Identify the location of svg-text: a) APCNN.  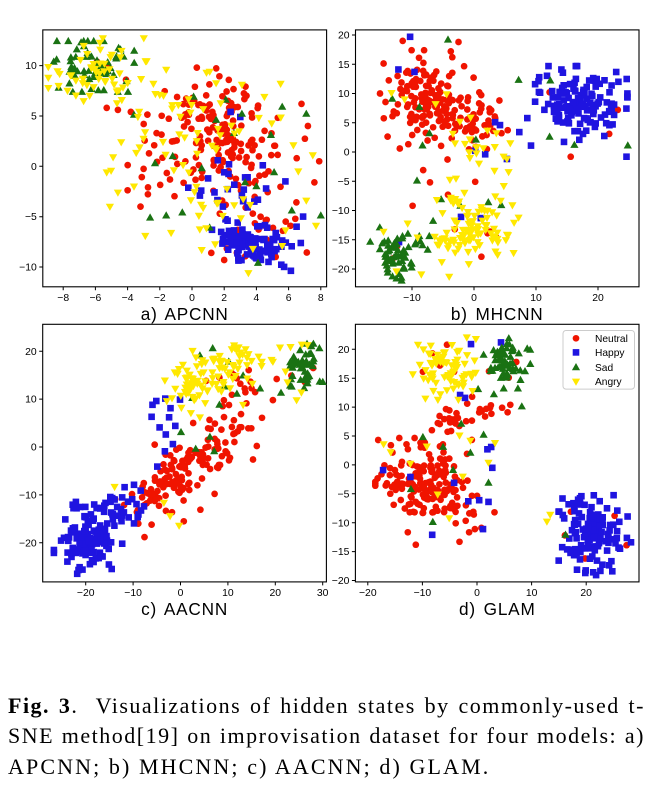
(185, 314).